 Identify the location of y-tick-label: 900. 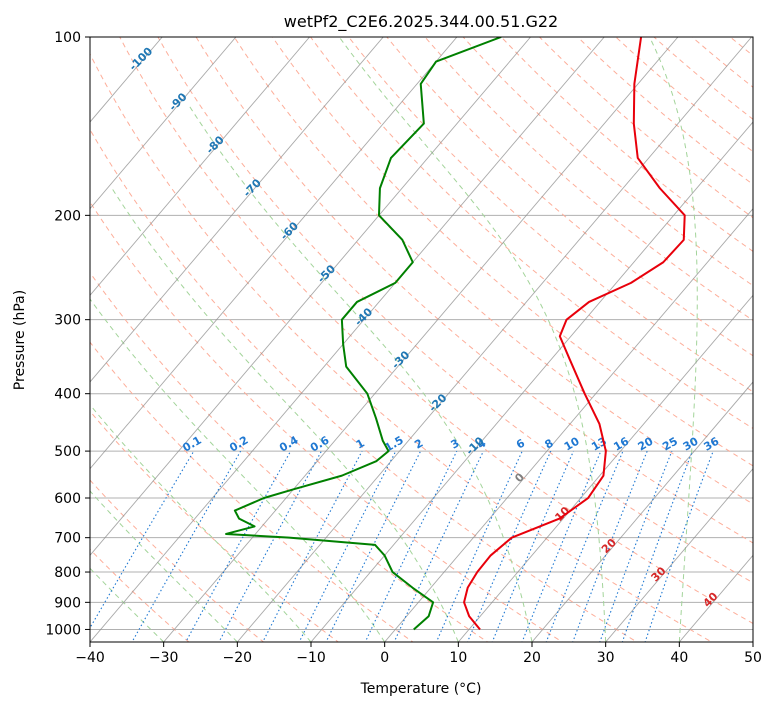
(67, 603).